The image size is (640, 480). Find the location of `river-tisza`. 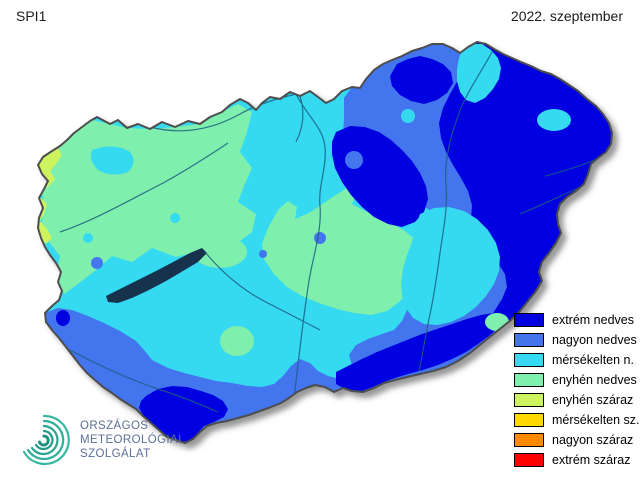

river-tisza is located at coordinates (455, 211).